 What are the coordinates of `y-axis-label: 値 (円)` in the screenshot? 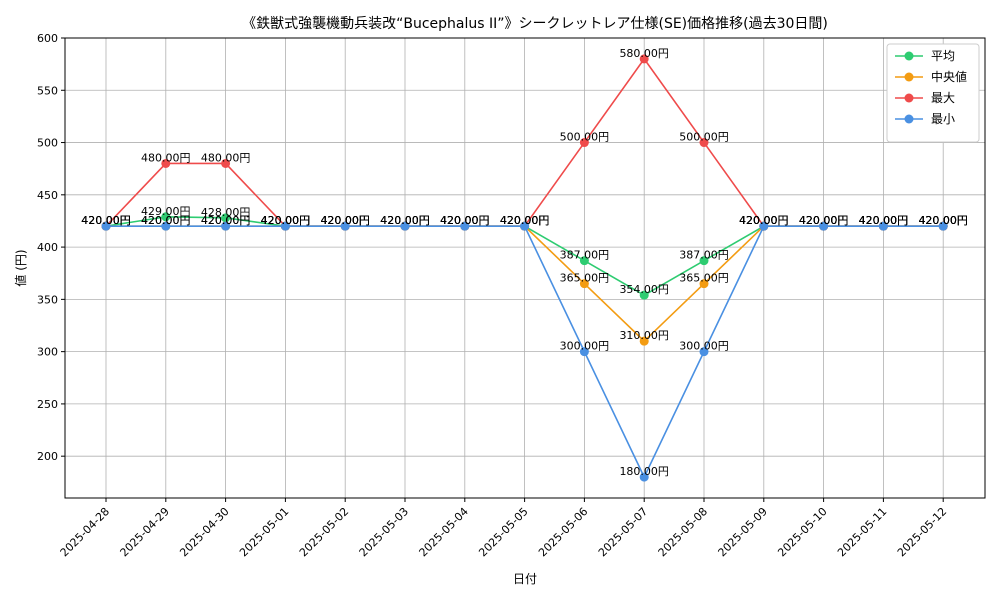 It's located at (20, 267).